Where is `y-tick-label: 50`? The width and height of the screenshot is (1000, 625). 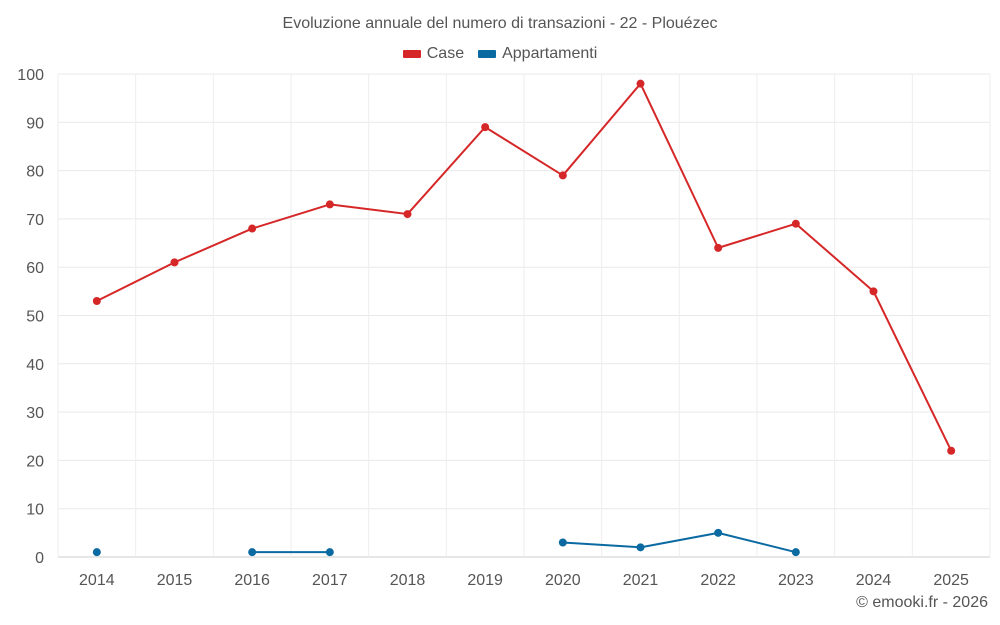 y-tick-label: 50 is located at coordinates (35, 317).